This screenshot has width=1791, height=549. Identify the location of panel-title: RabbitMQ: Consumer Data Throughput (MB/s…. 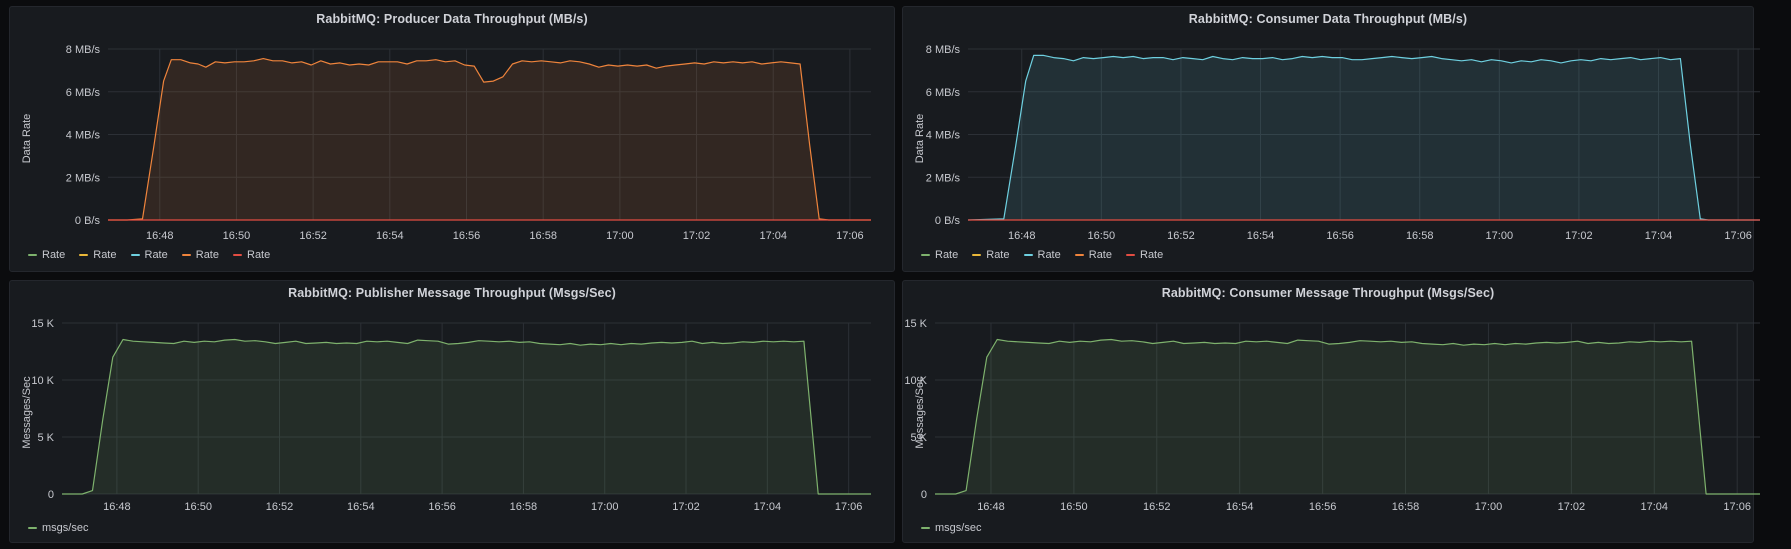
(1328, 19).